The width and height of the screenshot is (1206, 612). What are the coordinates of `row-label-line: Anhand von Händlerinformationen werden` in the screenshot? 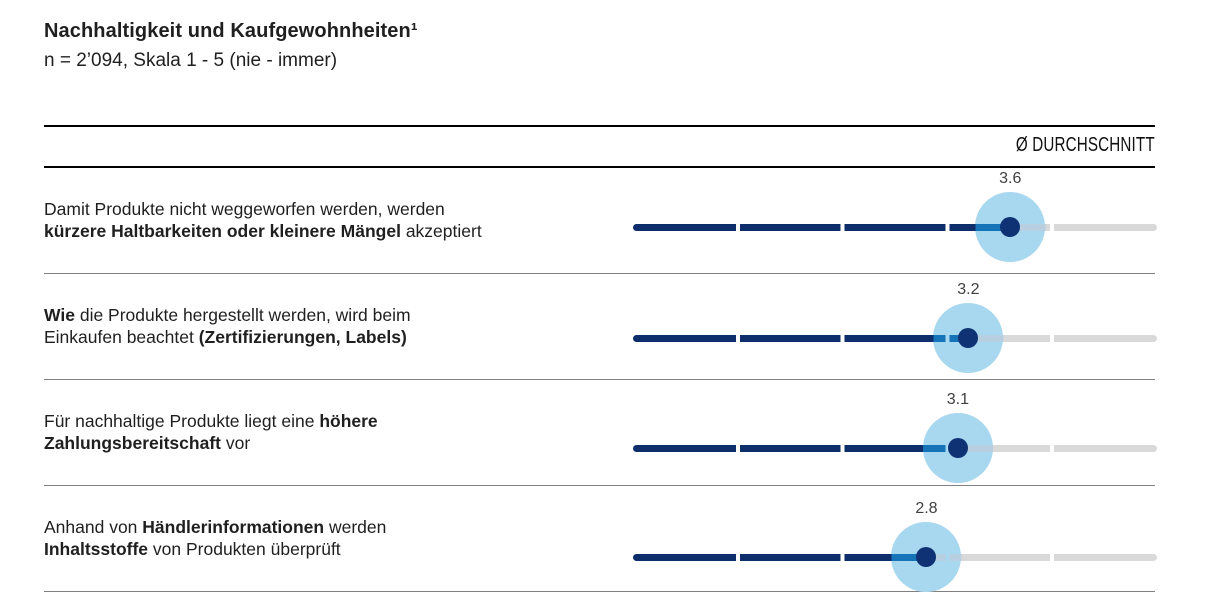 It's located at (215, 527).